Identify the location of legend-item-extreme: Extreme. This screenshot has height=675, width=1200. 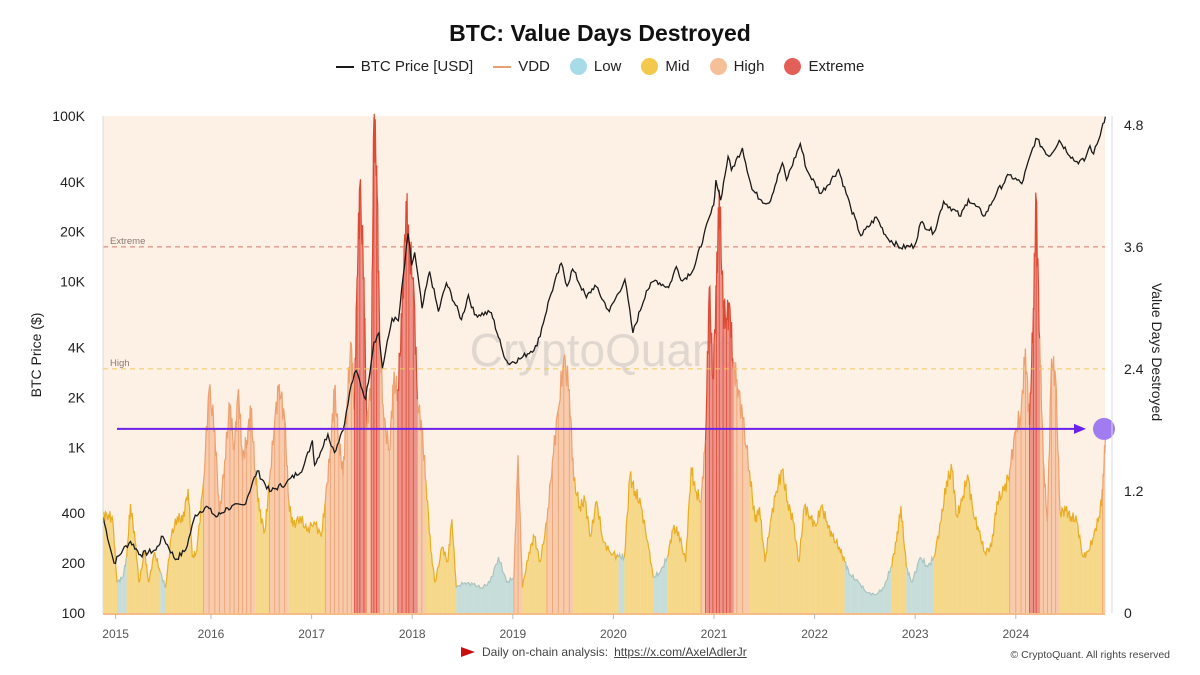
(824, 66).